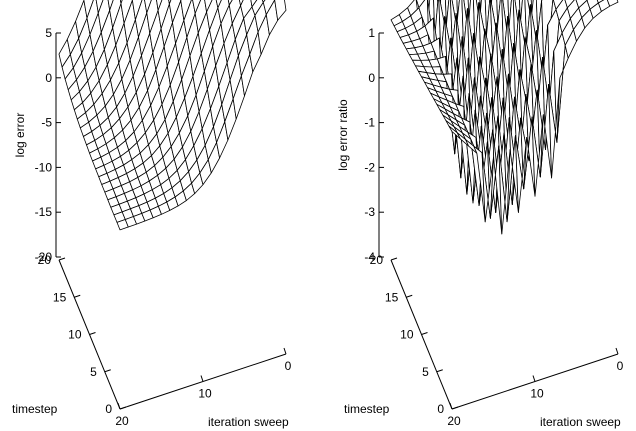  I want to click on z-tick-label: -10, so click(44, 167).